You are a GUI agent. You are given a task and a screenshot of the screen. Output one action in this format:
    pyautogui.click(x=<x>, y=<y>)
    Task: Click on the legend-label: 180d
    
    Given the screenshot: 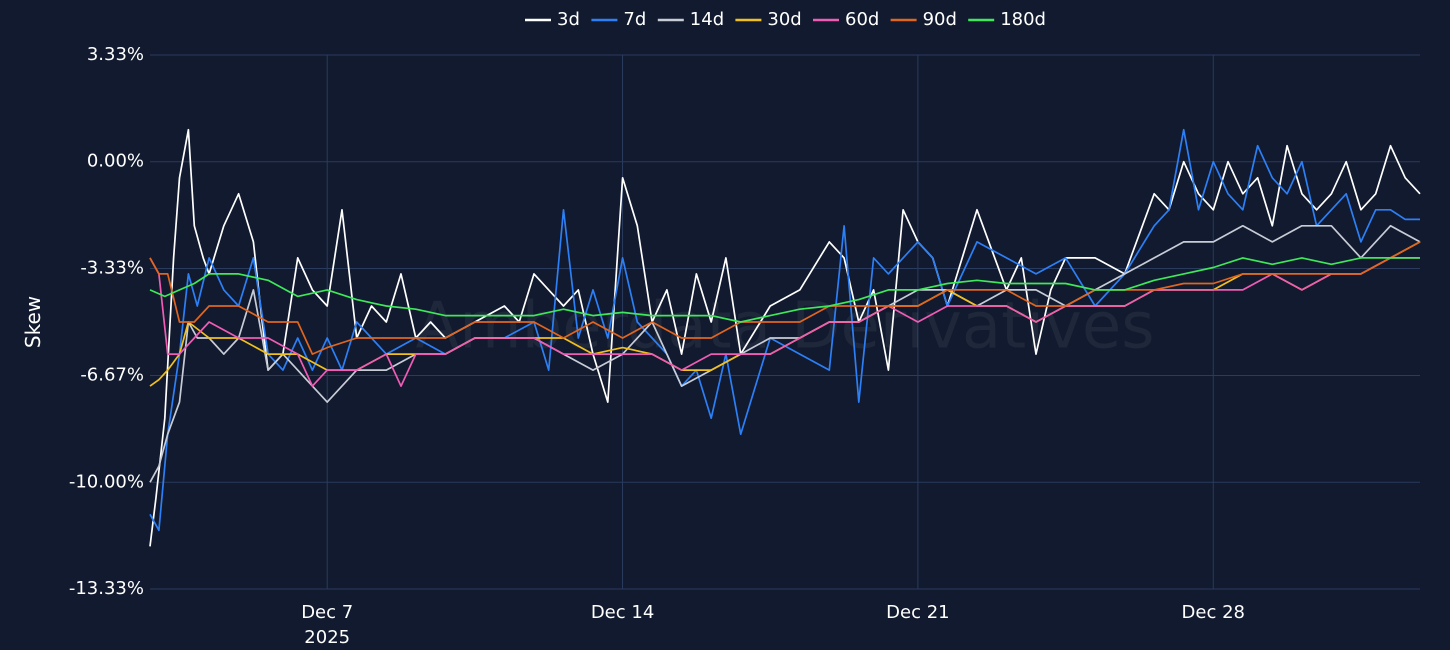 What is the action you would take?
    pyautogui.click(x=1023, y=19)
    